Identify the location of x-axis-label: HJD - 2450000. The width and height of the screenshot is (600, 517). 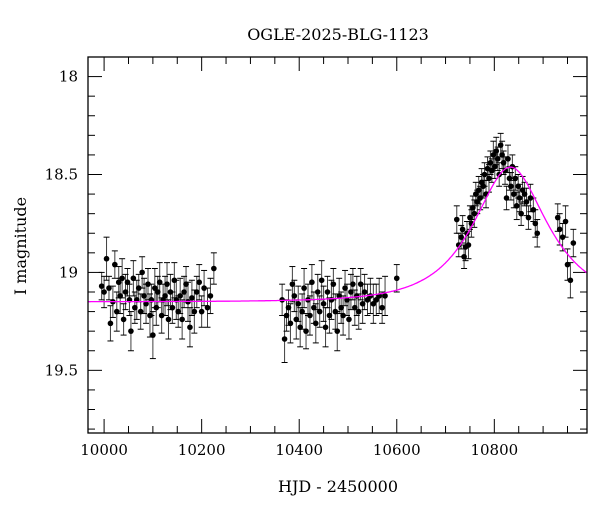
(338, 486).